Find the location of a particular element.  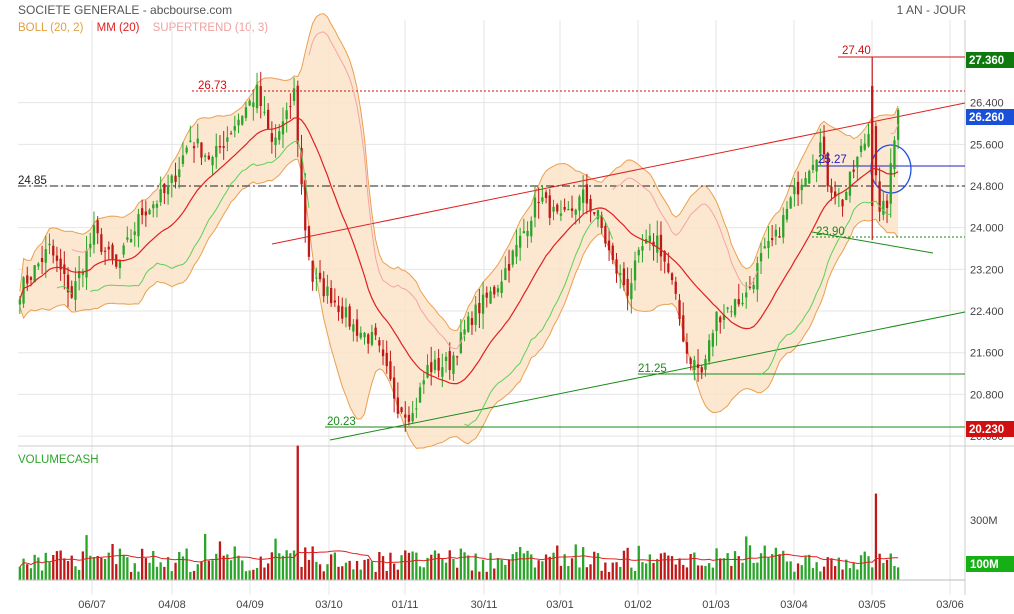

legend-supertrend: SUPERTREND (10, 3) is located at coordinates (210, 28).